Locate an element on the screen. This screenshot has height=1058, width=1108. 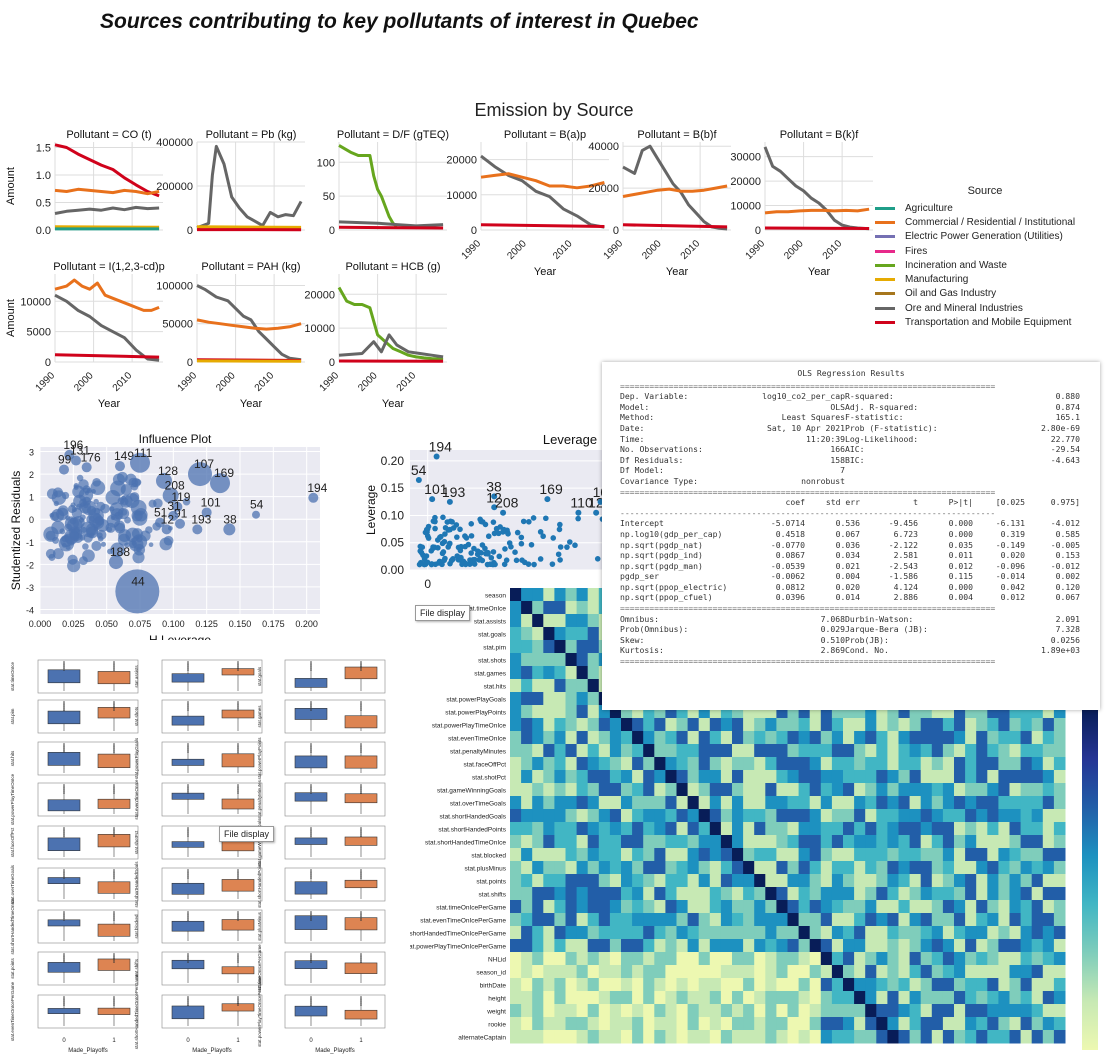
table-cell: 0.036 is located at coordinates (847, 544).